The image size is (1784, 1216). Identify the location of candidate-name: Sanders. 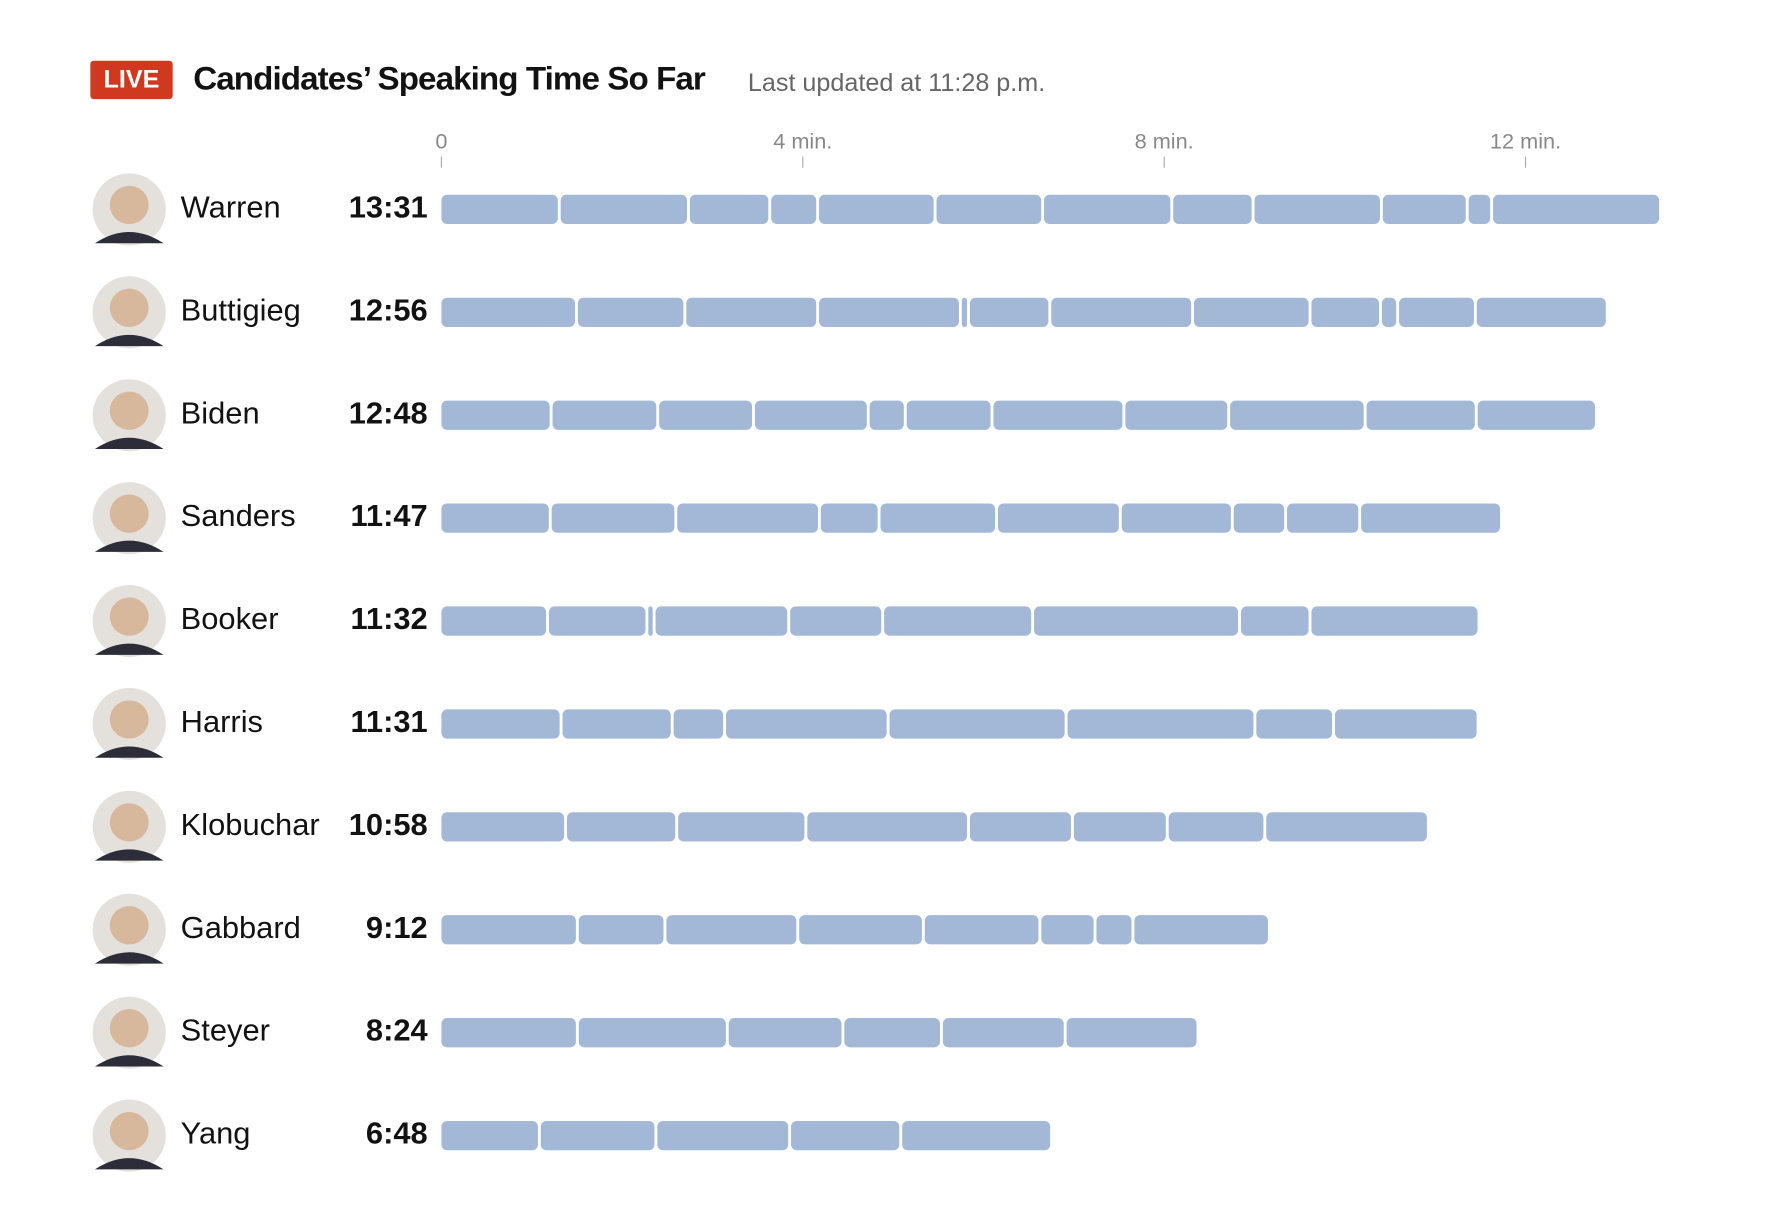
(238, 516).